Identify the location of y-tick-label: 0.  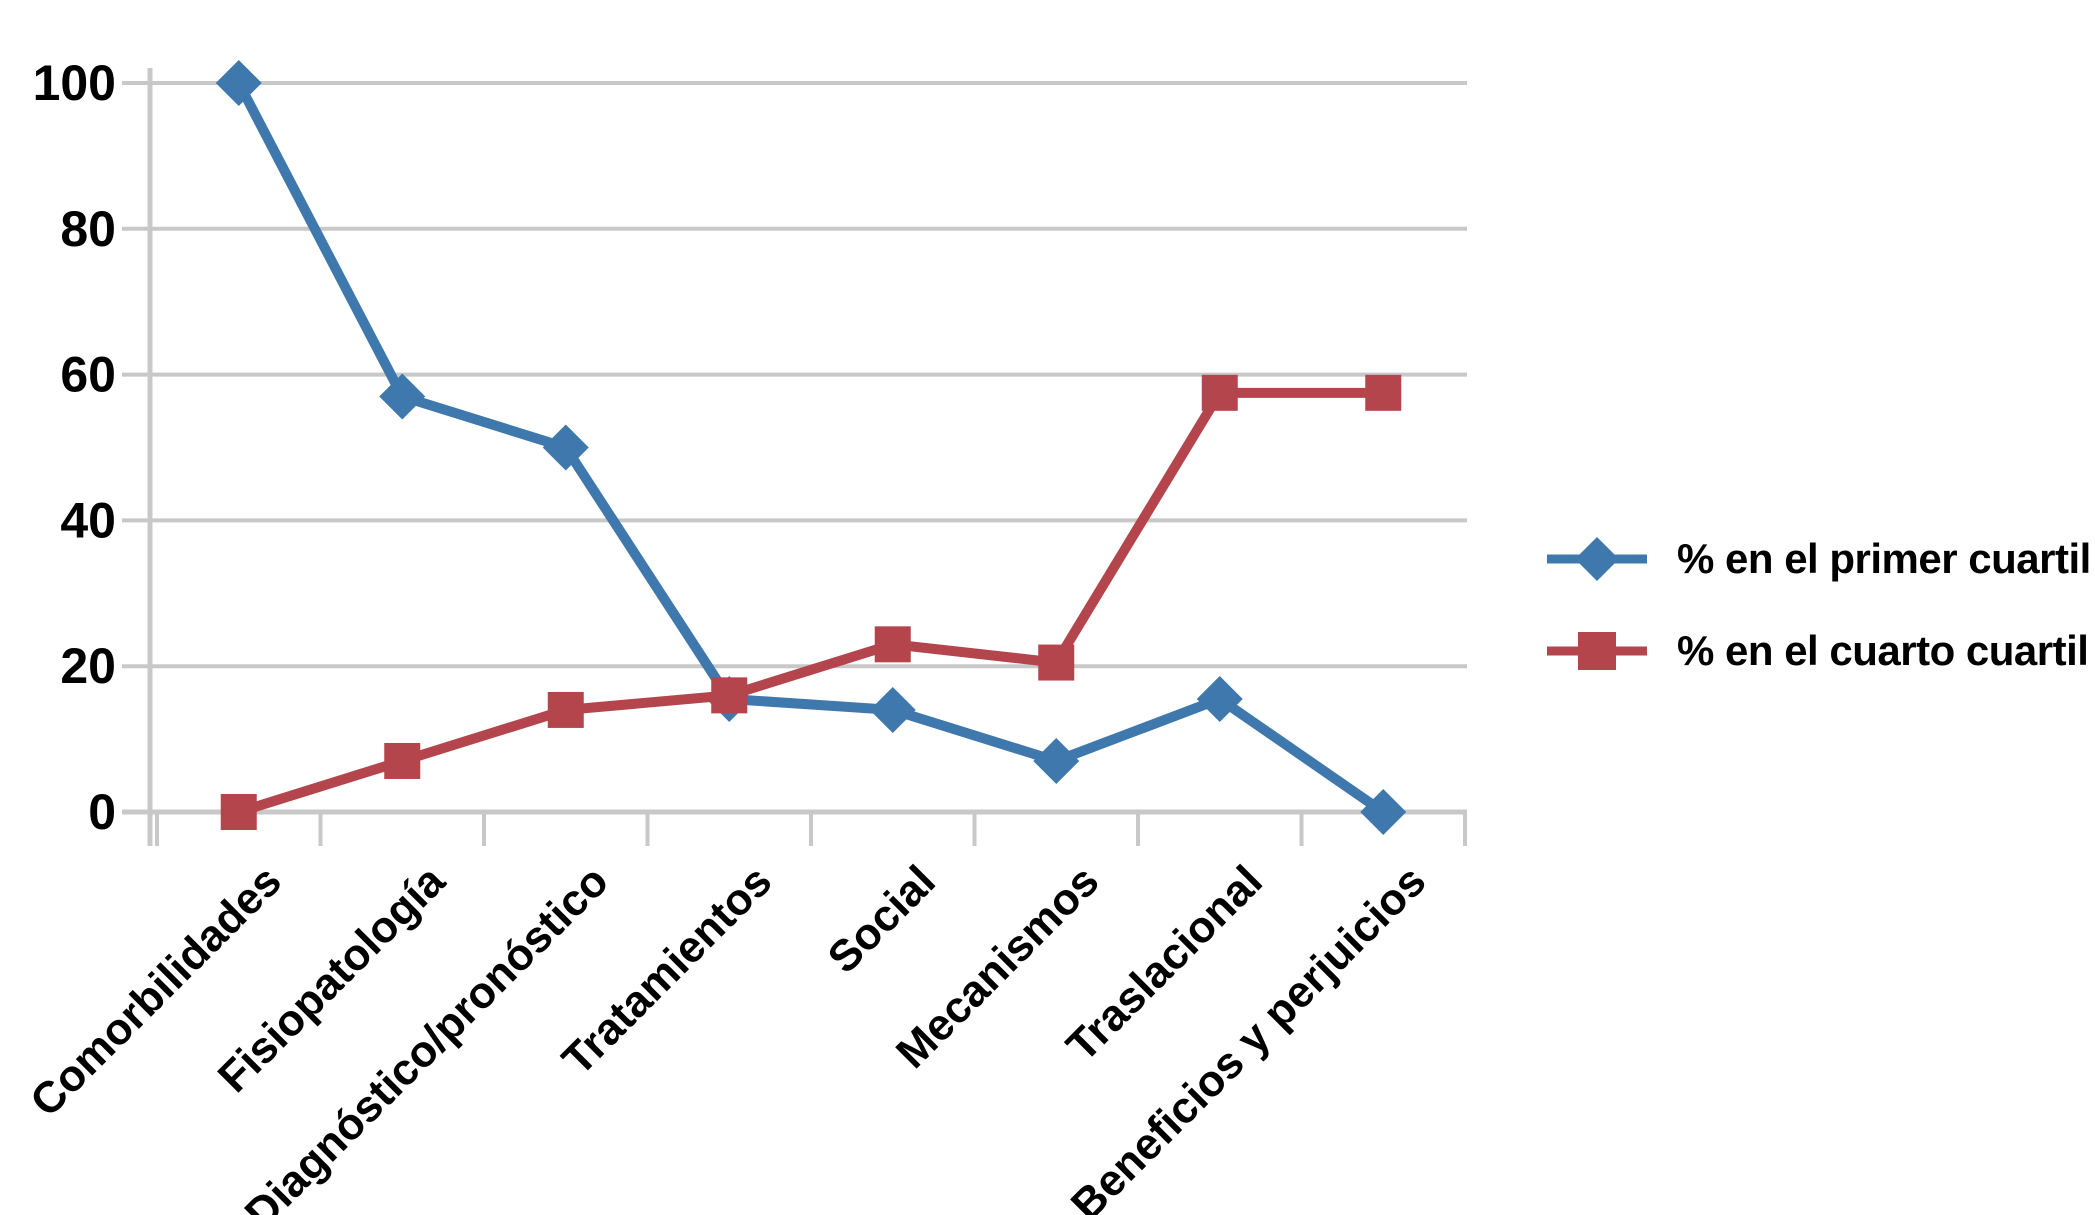
(102, 812).